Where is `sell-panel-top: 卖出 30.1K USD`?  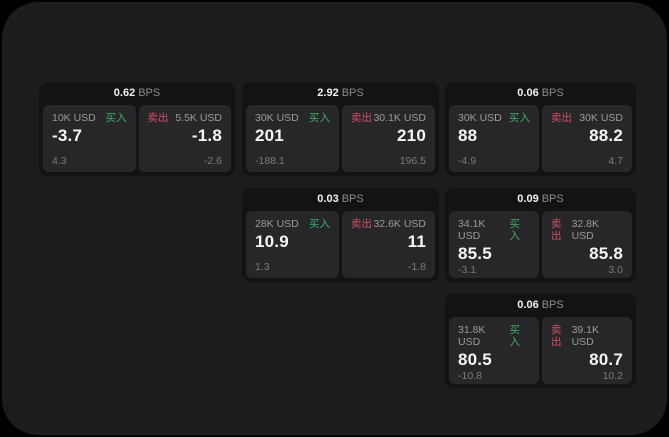 sell-panel-top: 卖出 30.1K USD is located at coordinates (388, 118).